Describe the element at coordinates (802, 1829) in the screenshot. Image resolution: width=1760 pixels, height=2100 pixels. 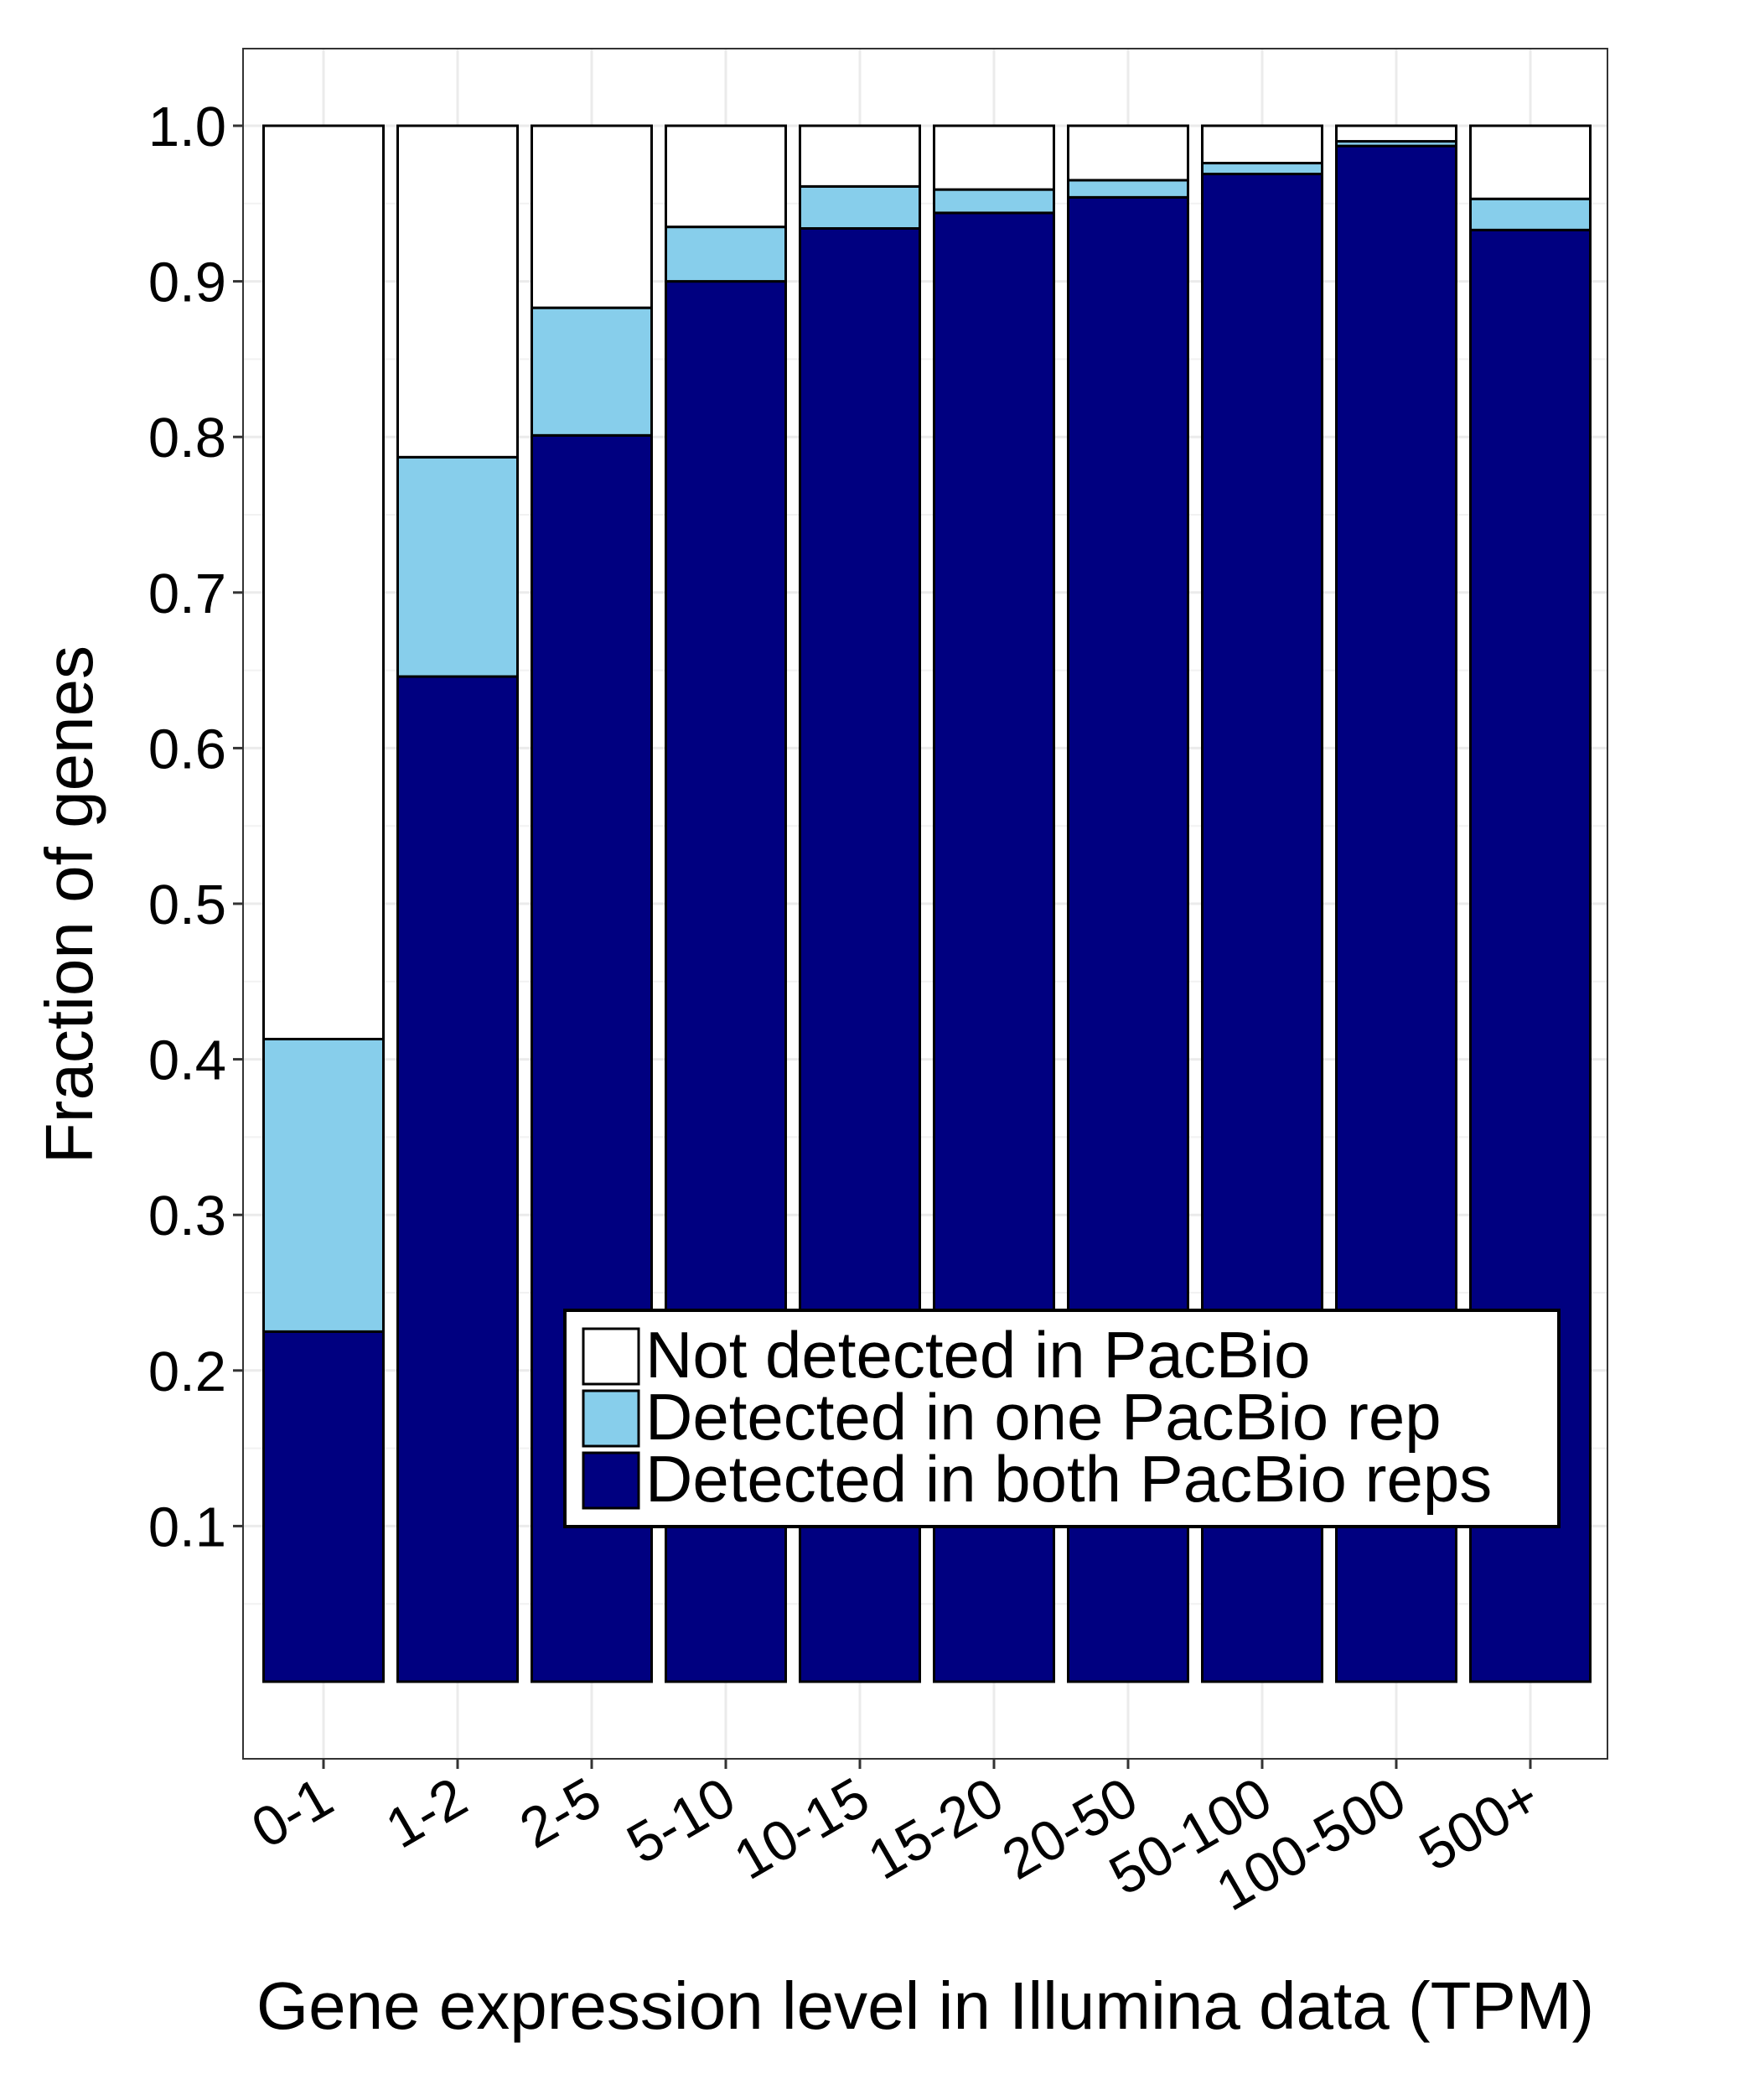
I see `x-tick-label: 10-15` at that location.